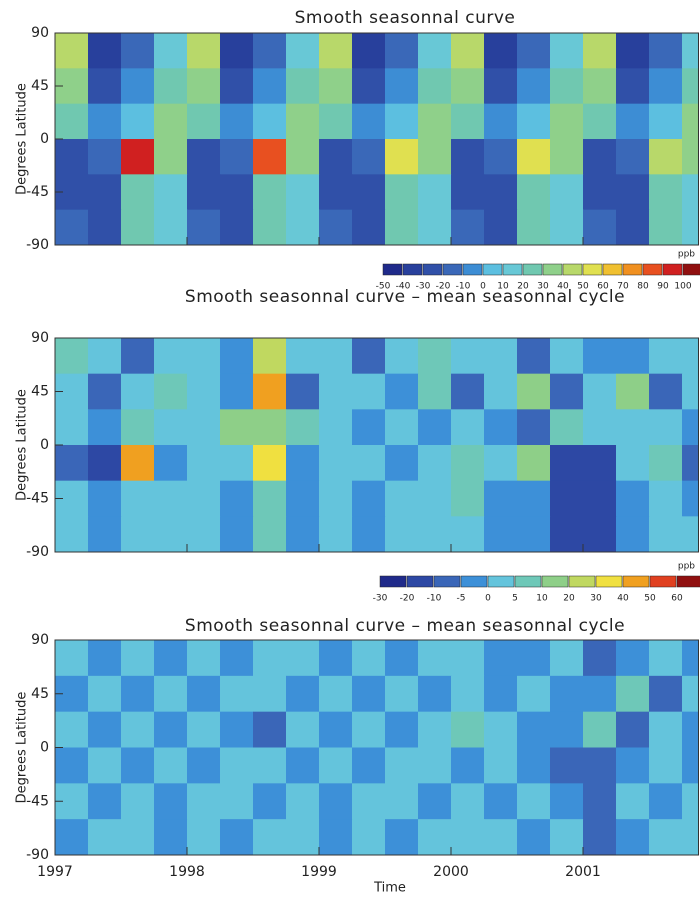 The height and width of the screenshot is (897, 700). I want to click on colorbar-label: -40, so click(403, 287).